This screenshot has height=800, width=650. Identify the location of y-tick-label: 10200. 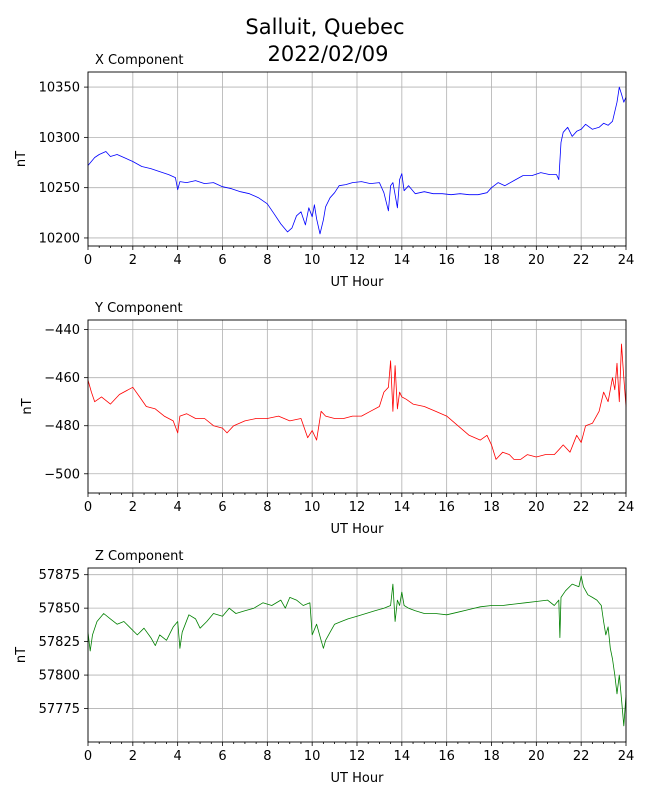
(59, 238).